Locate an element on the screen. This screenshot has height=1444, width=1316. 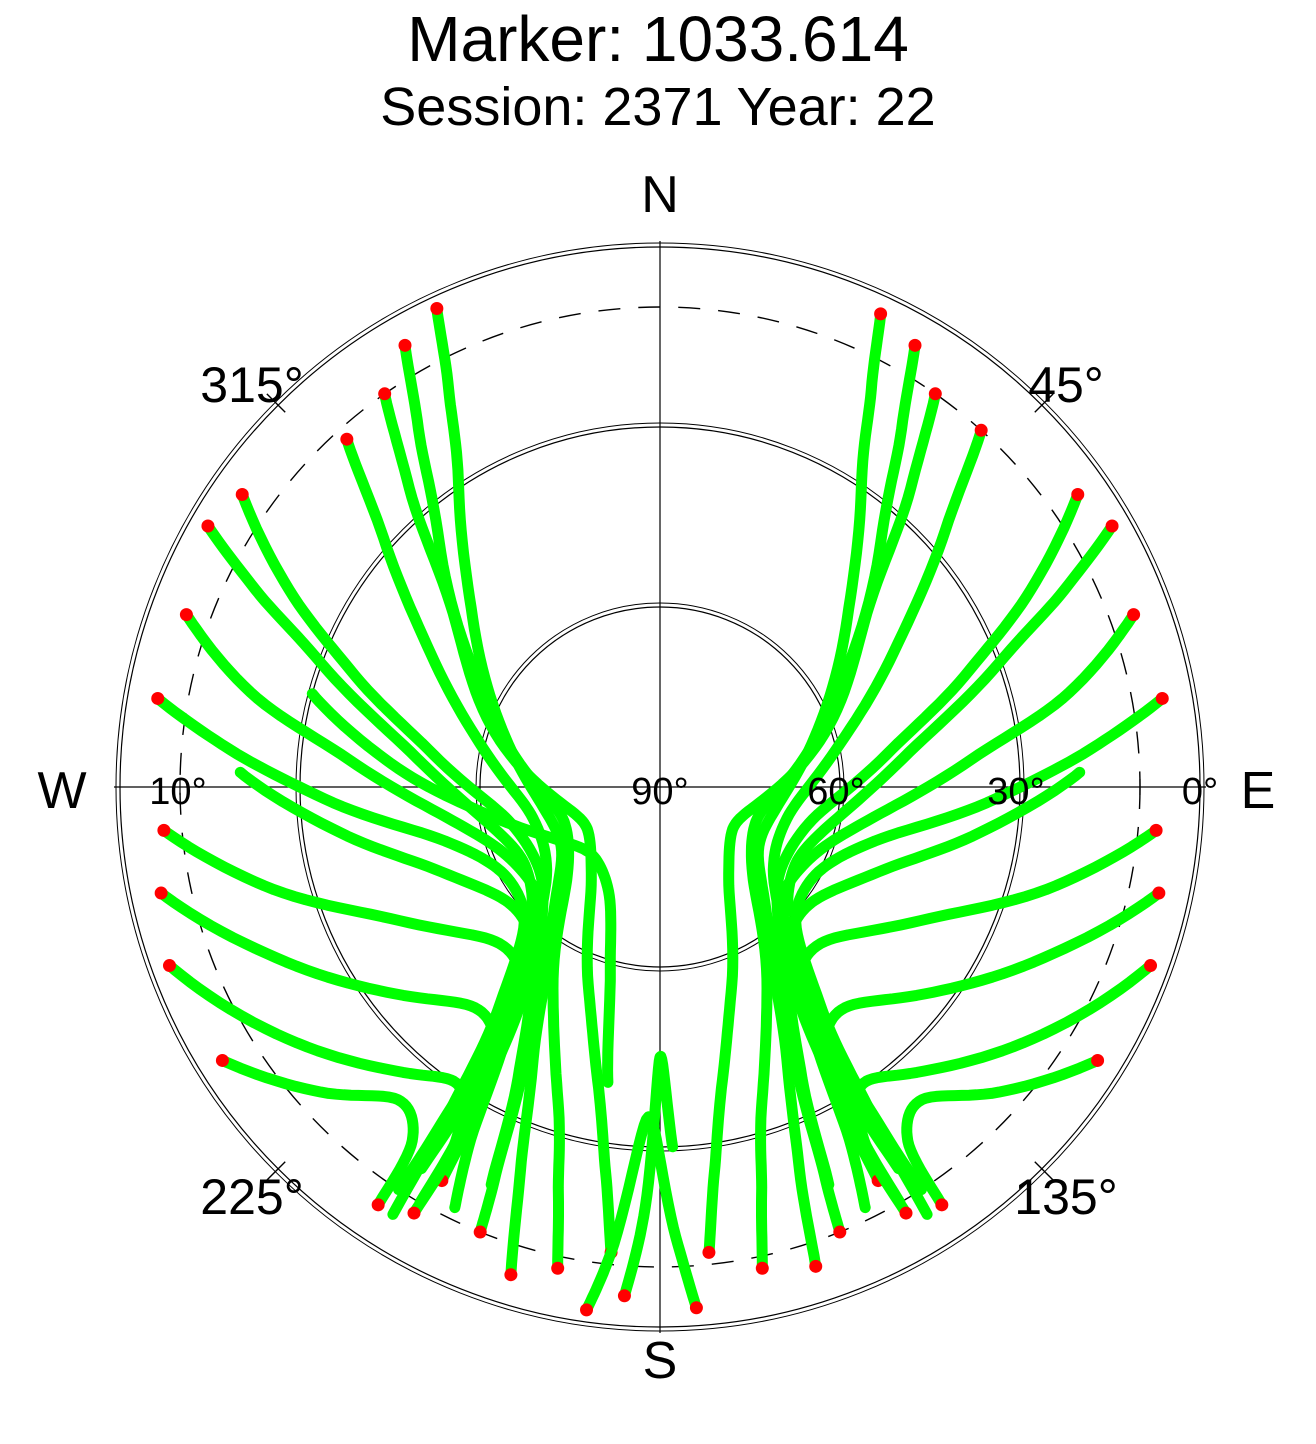
east-label: E is located at coordinates (1258, 791).